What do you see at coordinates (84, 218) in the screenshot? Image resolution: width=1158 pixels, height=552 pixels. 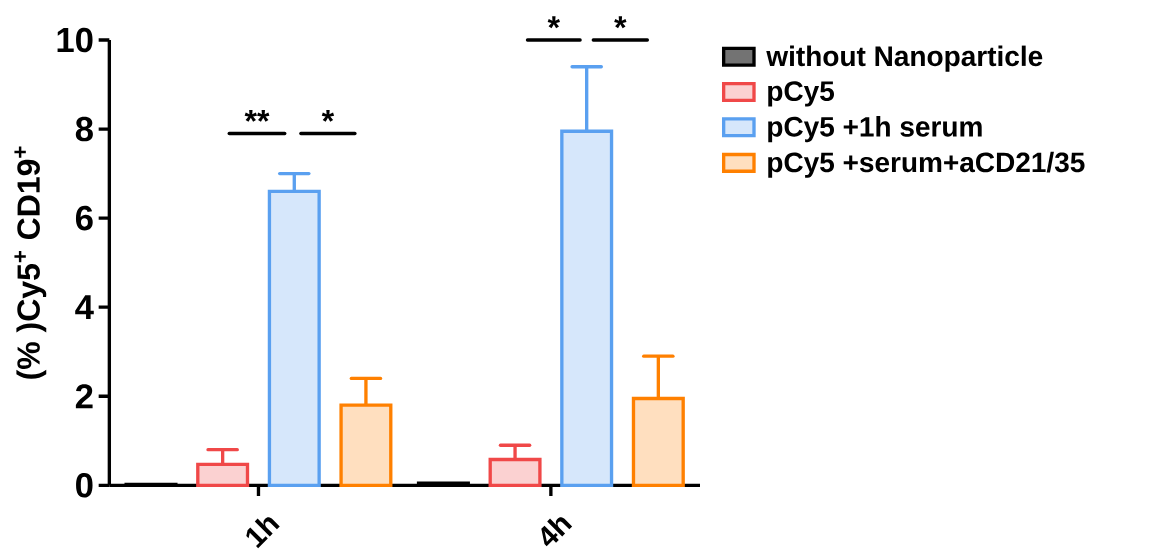 I see `y-tick-label: 6` at bounding box center [84, 218].